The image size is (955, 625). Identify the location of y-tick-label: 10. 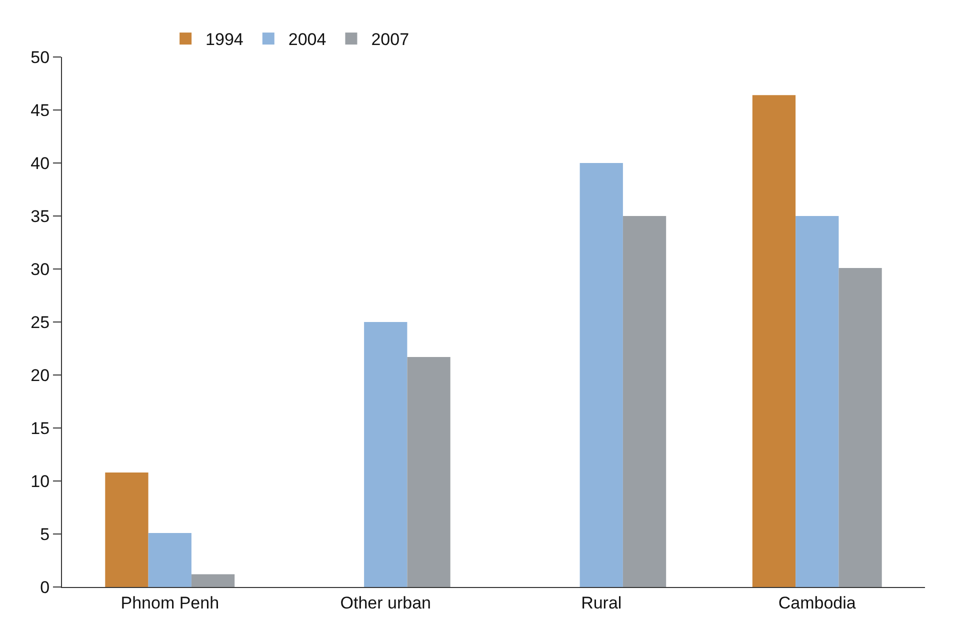
(40, 481).